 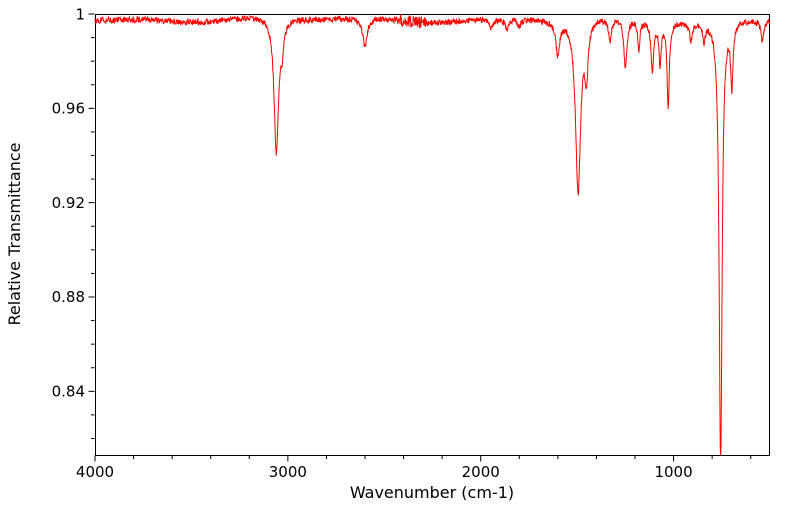 I want to click on y-axis-label: Relative Transmittance, so click(x=14, y=233).